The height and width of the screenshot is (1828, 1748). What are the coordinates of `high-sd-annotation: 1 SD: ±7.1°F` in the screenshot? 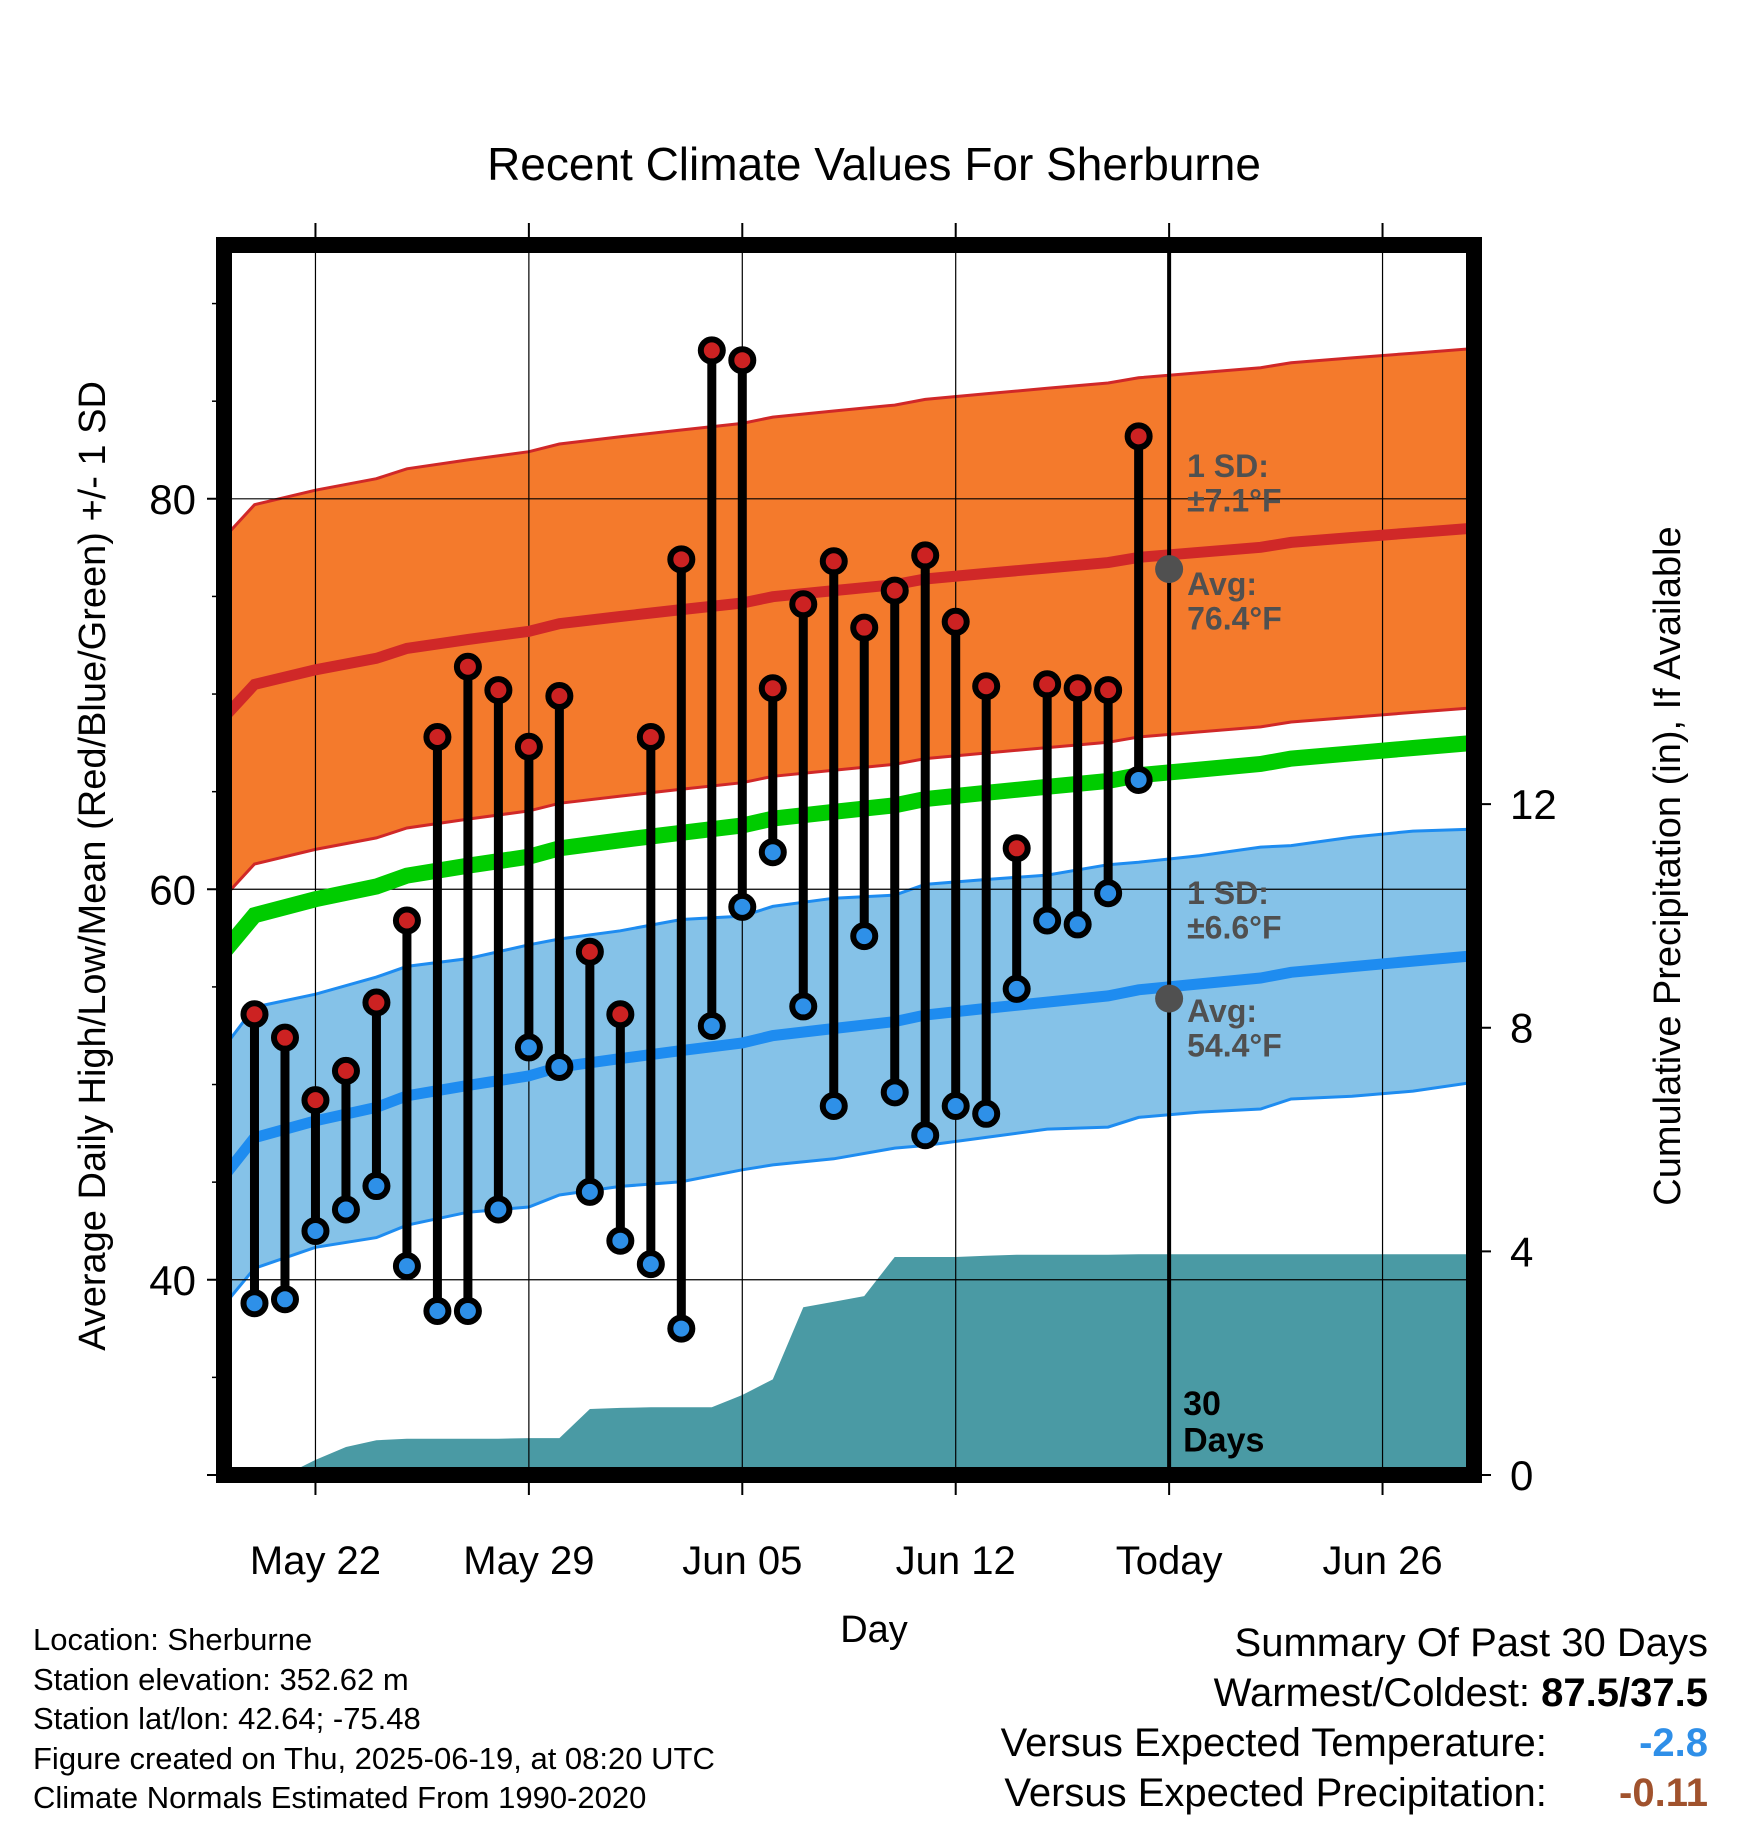 It's located at (1234, 483).